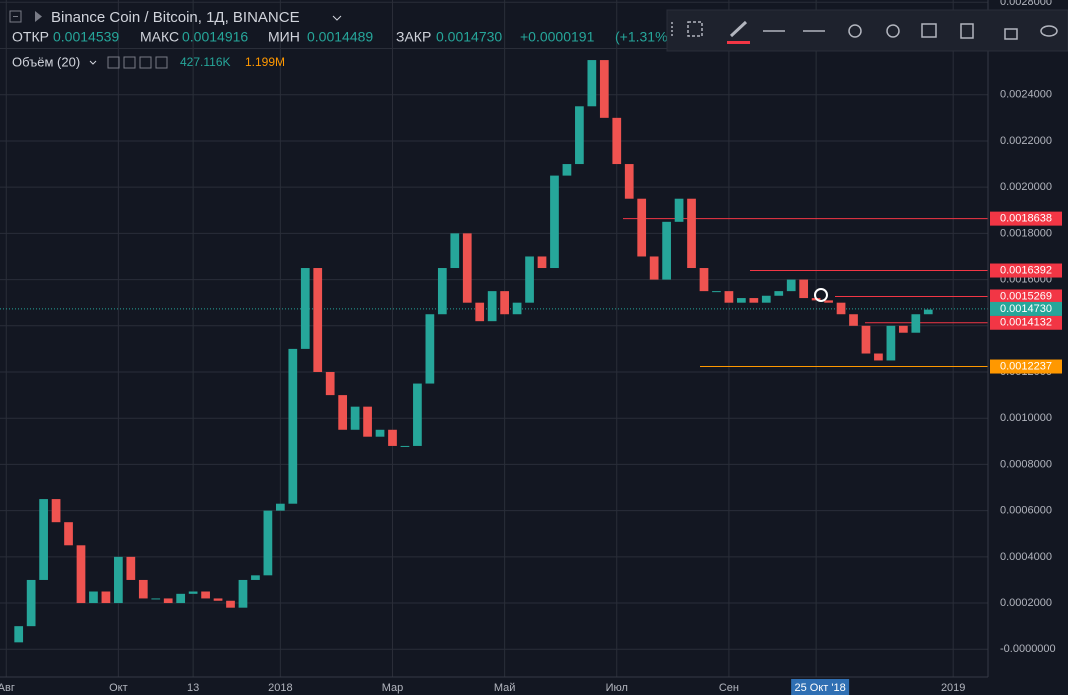  What do you see at coordinates (46, 61) in the screenshot?
I see `volume-label: Объём (20)` at bounding box center [46, 61].